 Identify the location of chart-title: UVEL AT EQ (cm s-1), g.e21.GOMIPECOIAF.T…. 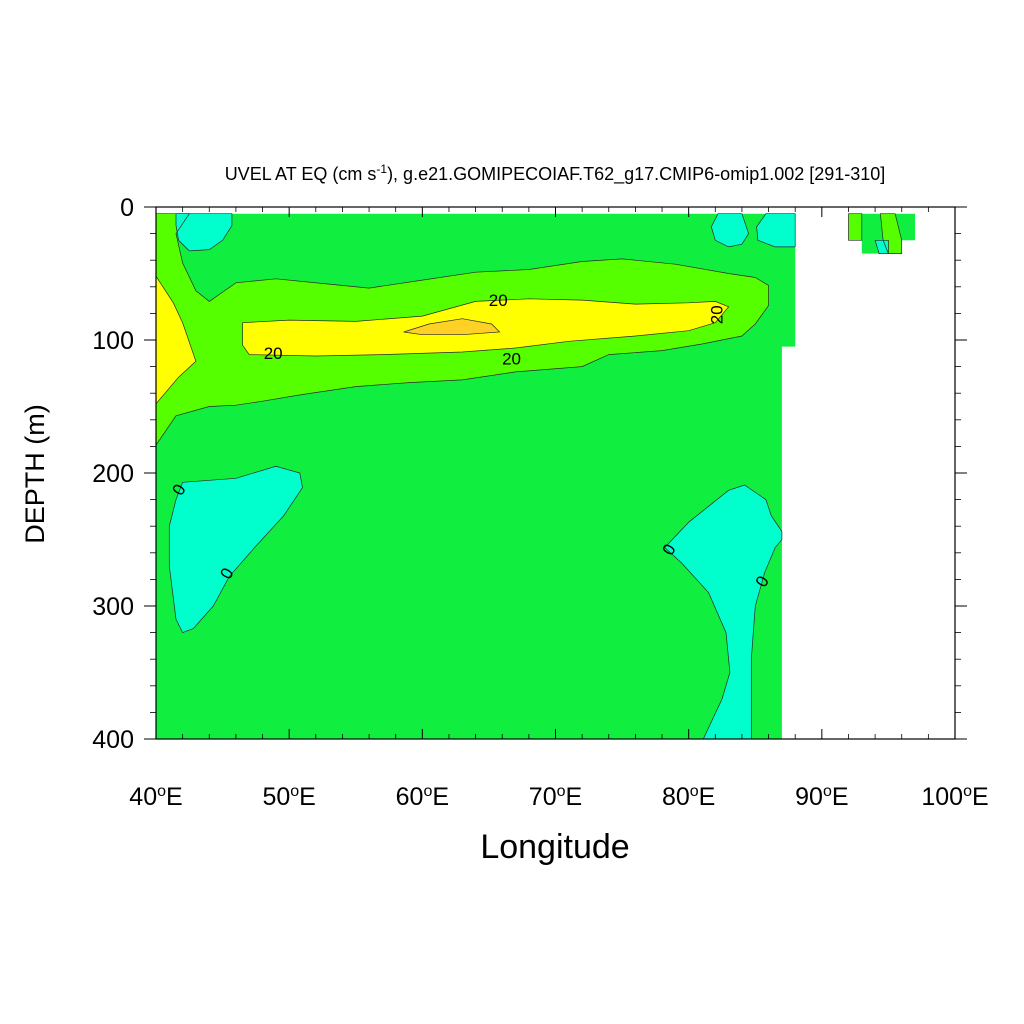
(555, 173).